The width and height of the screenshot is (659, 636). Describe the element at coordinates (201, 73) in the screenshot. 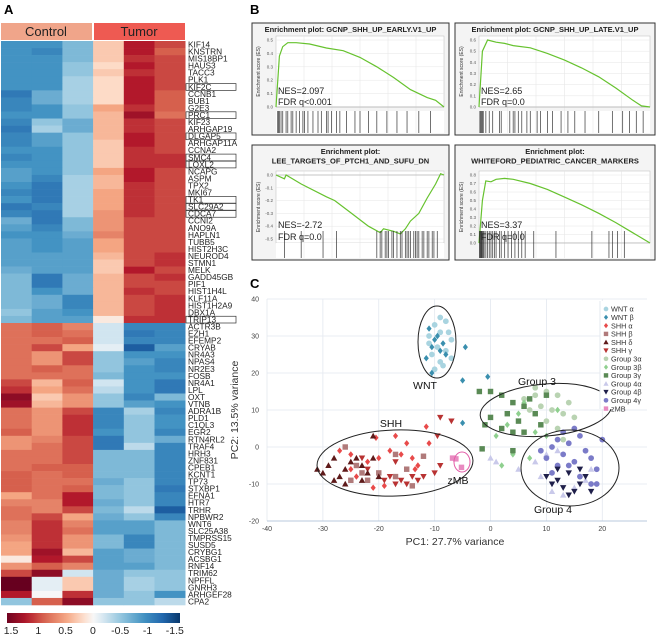

I see `gene-label: TACC3` at that location.